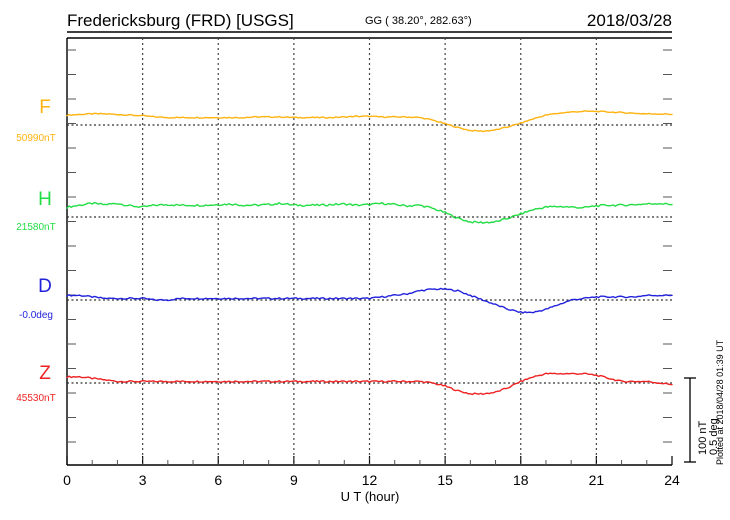  What do you see at coordinates (36, 315) in the screenshot?
I see `component-baseline-value-D: -0.0deg` at bounding box center [36, 315].